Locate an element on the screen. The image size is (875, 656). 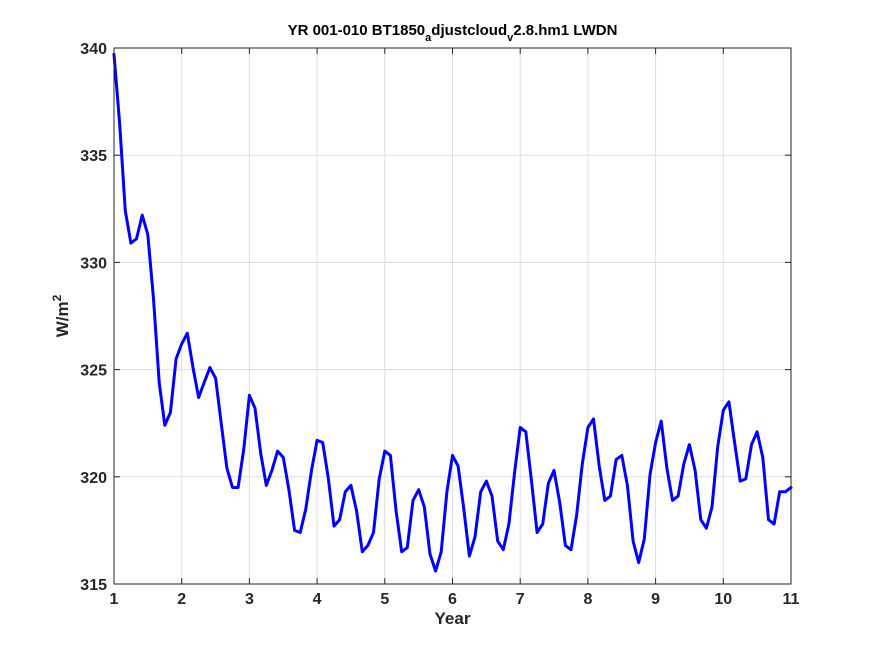
x-tick-label: 8 is located at coordinates (587, 599).